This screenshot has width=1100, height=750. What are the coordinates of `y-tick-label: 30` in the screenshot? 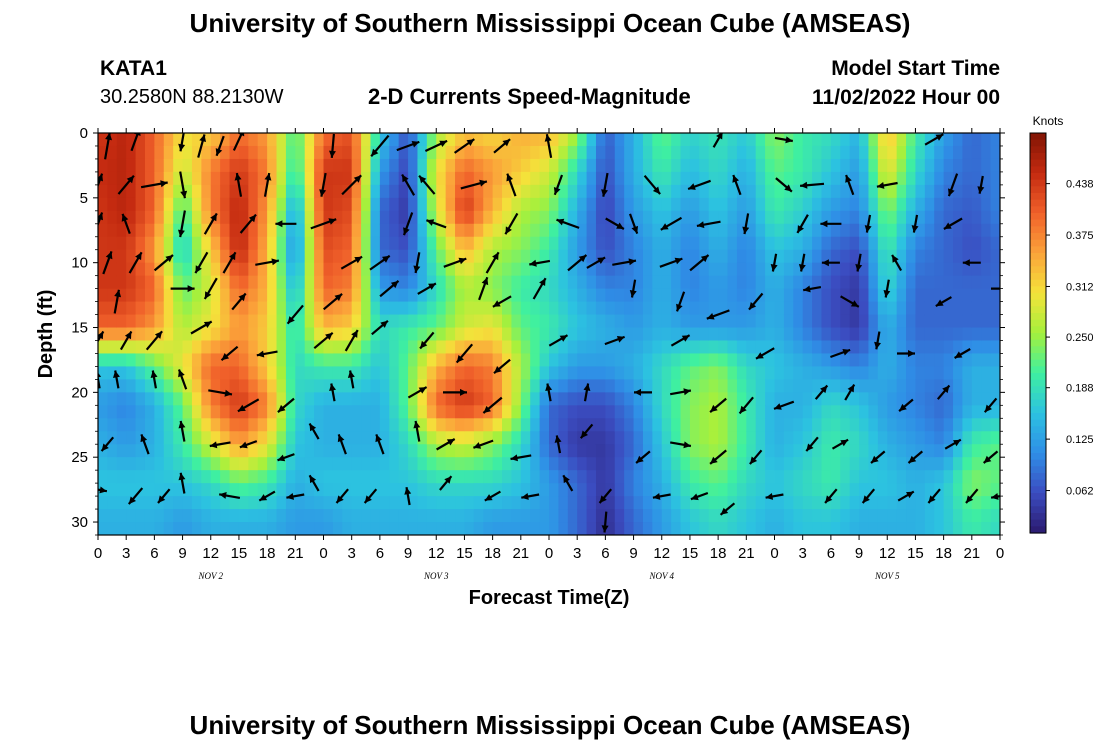 It's located at (79, 522).